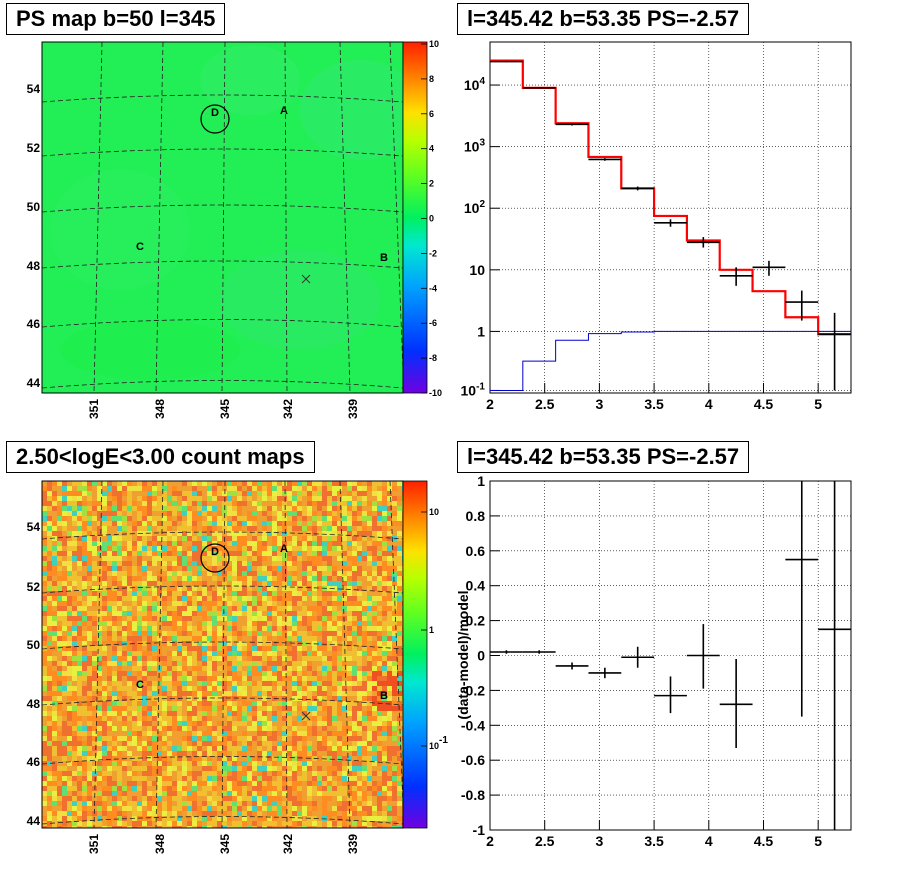 This screenshot has height=875, width=898. Describe the element at coordinates (476, 621) in the screenshot. I see `residual-ytick-label: 0.2` at that location.